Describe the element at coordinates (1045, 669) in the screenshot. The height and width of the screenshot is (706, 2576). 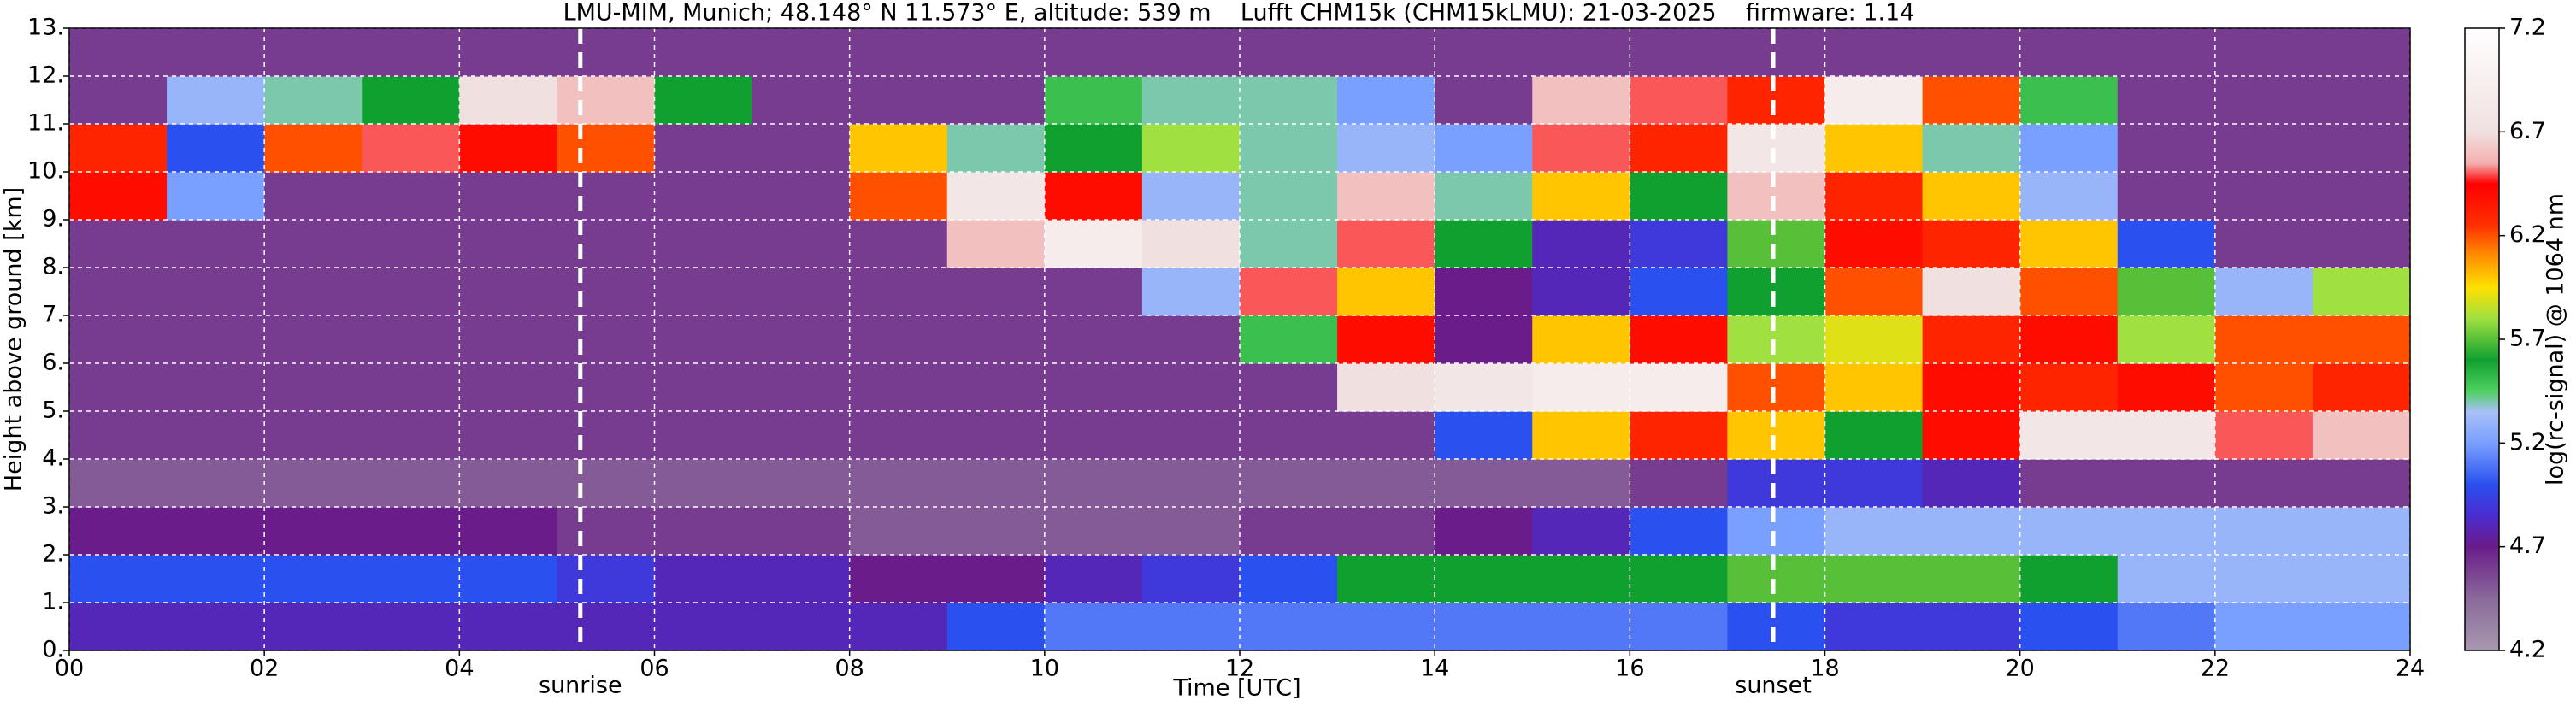
I see `x-tick-label: 10` at that location.